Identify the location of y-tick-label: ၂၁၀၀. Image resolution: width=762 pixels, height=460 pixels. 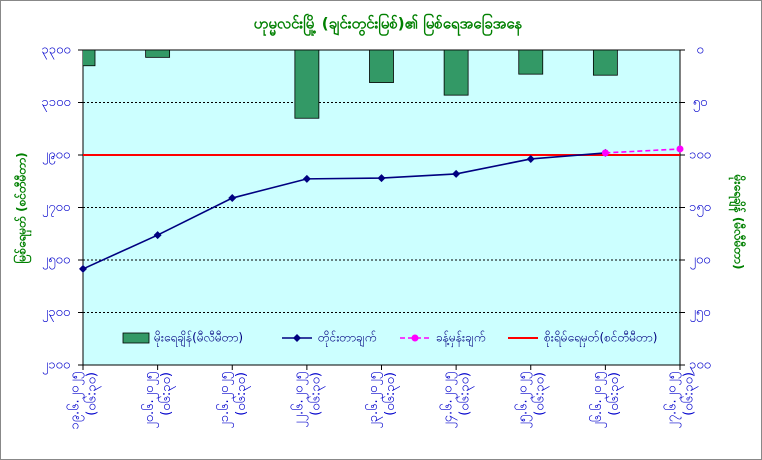
(56, 366).